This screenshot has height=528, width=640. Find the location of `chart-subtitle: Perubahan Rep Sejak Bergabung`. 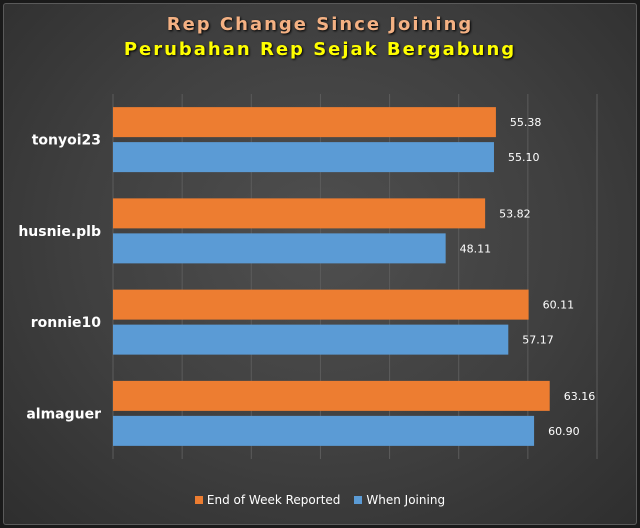

chart-subtitle: Perubahan Rep Sejak Bergabung is located at coordinates (320, 49).